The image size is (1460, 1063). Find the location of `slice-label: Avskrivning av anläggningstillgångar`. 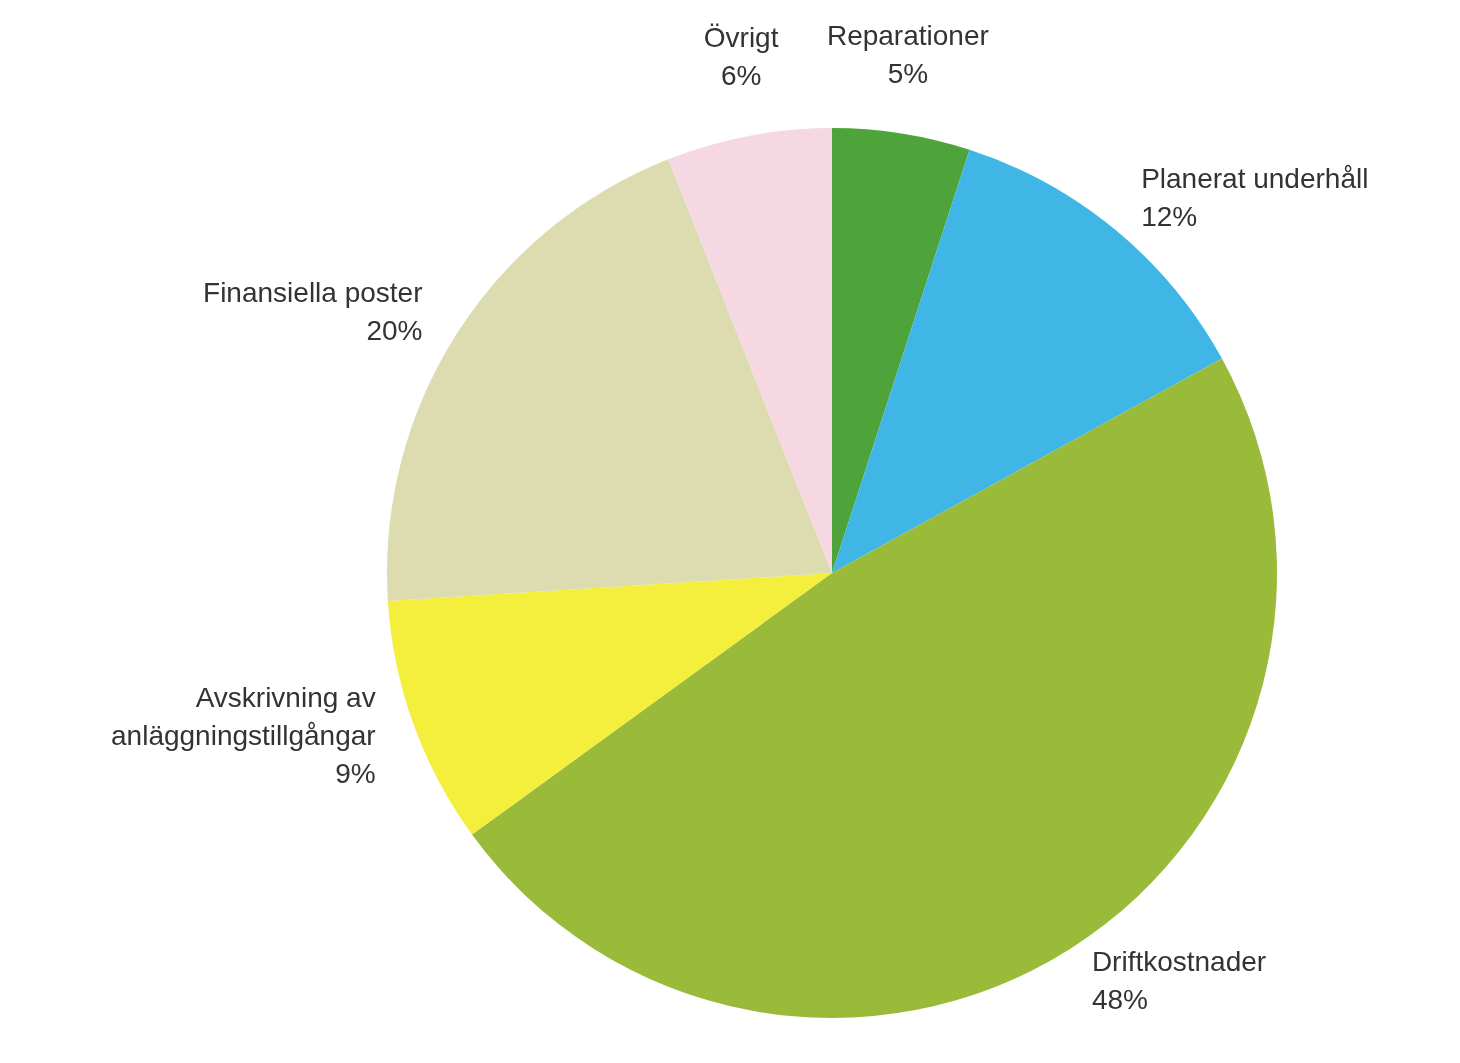

slice-label: Avskrivning av anläggningstillgångar is located at coordinates (243, 717).